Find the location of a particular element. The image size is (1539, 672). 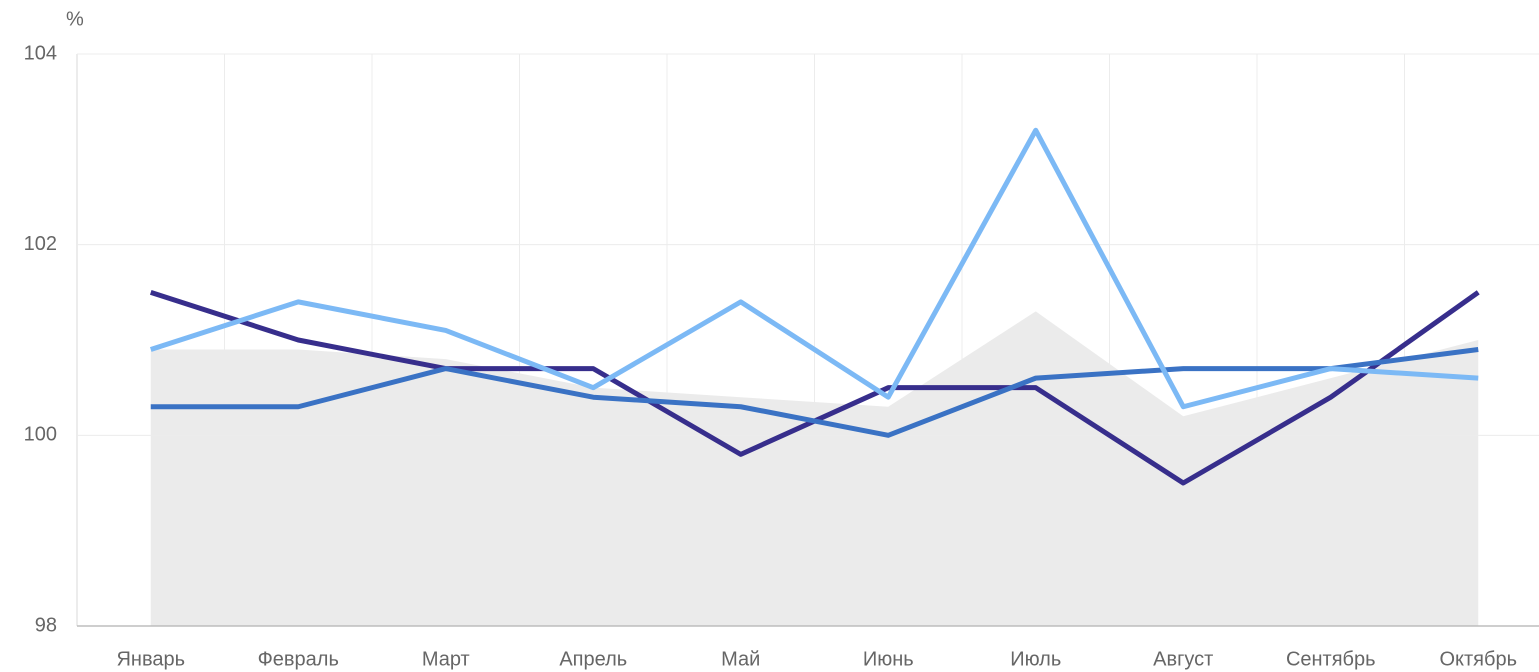

x-tick-label: Май is located at coordinates (740, 659).